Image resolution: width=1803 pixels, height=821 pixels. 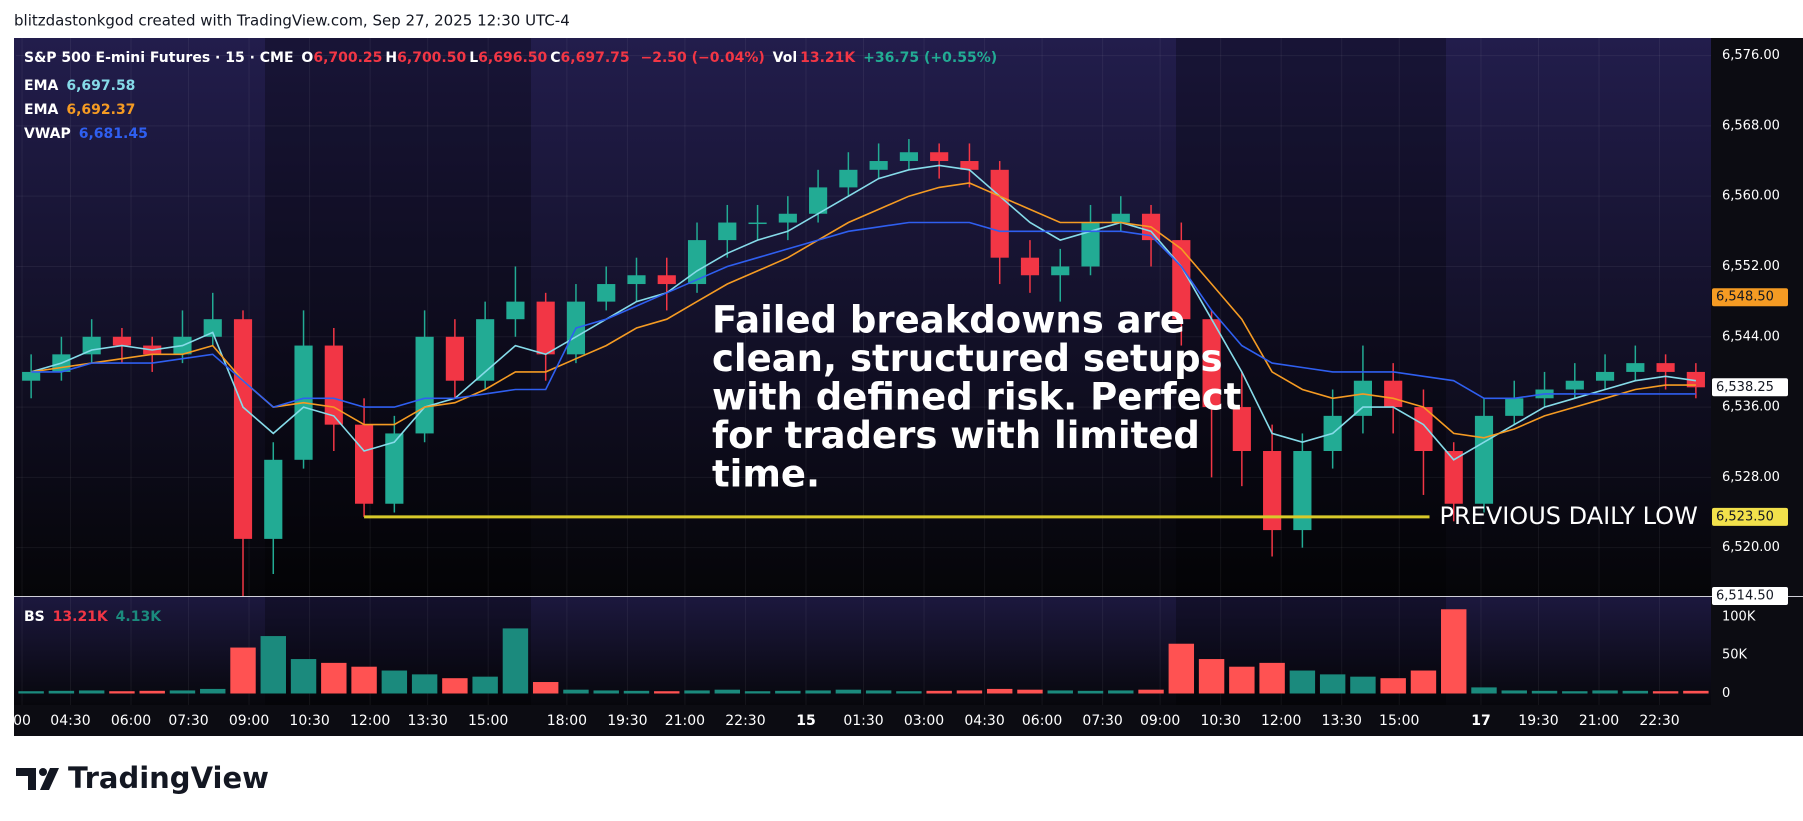 What do you see at coordinates (1281, 721) in the screenshot?
I see `x-tick-label: 12:00` at bounding box center [1281, 721].